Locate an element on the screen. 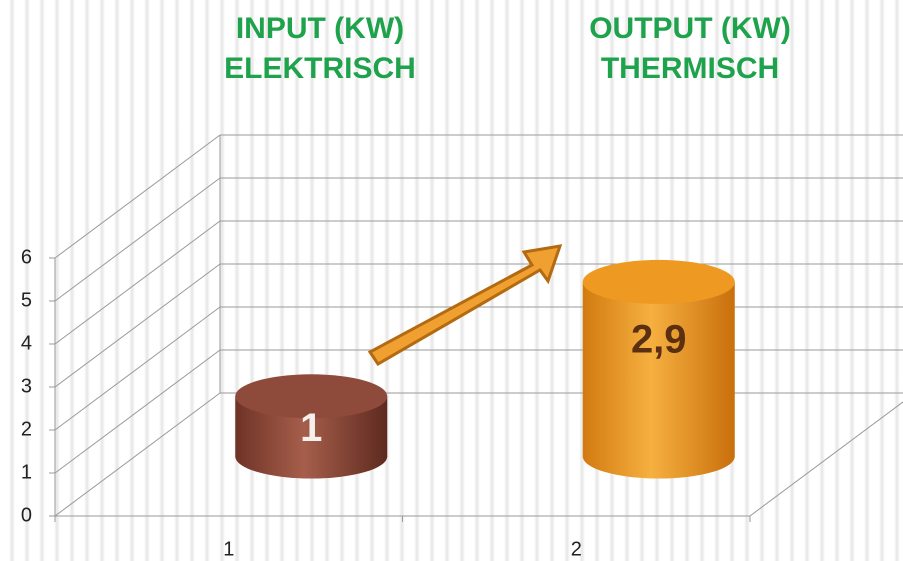  x-tick-label: 2 is located at coordinates (576, 549).